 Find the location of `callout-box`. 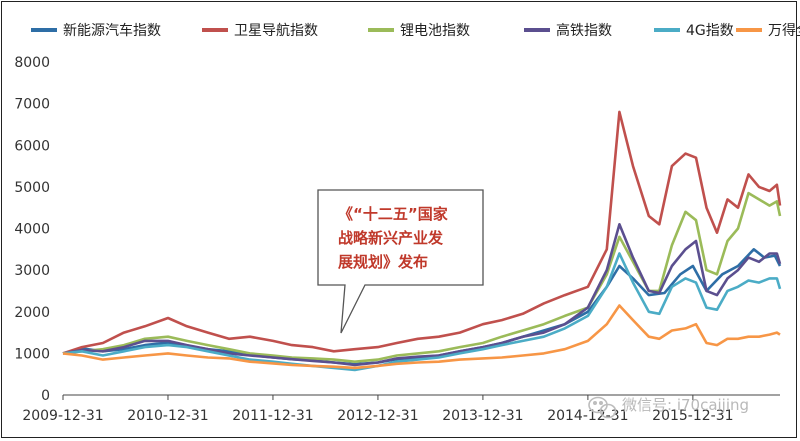

callout-box is located at coordinates (400, 261).